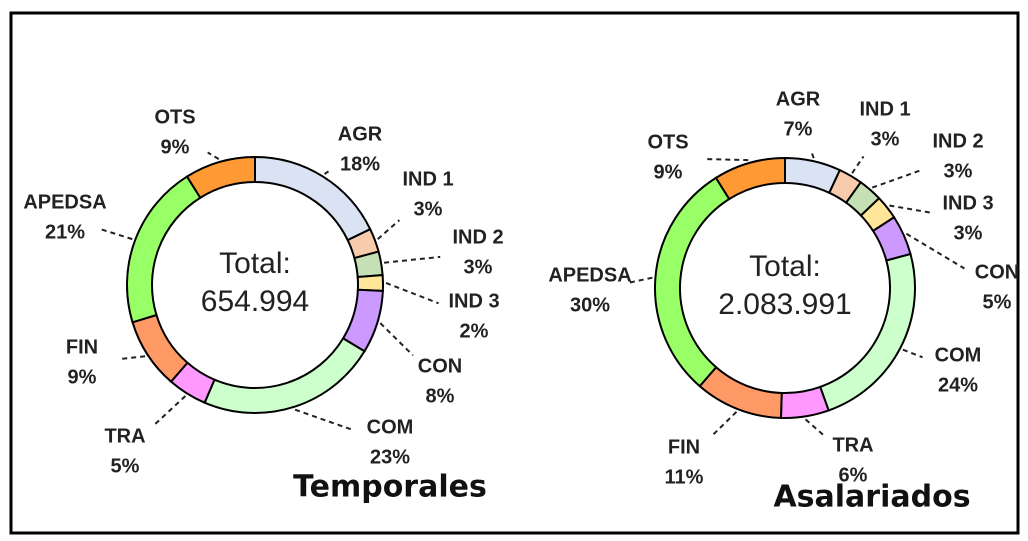  I want to click on value-label: 2%, so click(474, 331).